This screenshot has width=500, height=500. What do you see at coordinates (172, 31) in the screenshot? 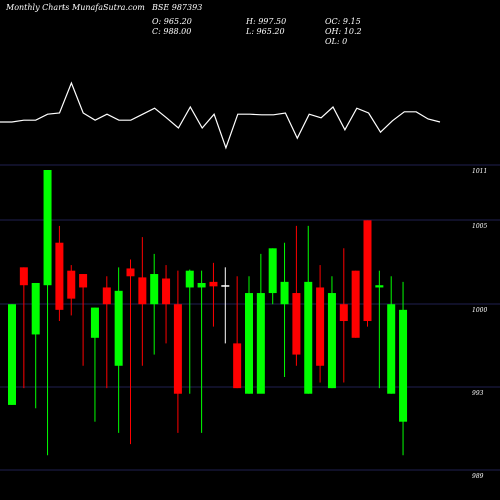
I see `close-value: C: 988.00` at bounding box center [172, 31].